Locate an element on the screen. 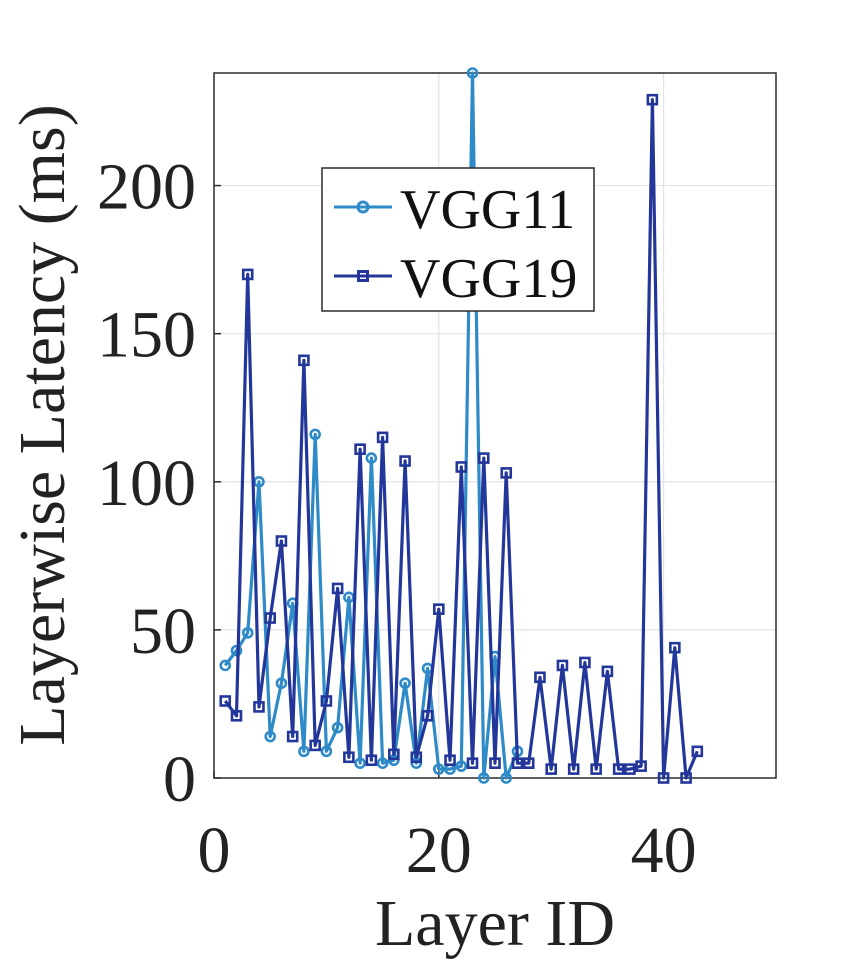 This screenshot has width=858, height=976. legend-label-1: VGG19 is located at coordinates (488, 279).